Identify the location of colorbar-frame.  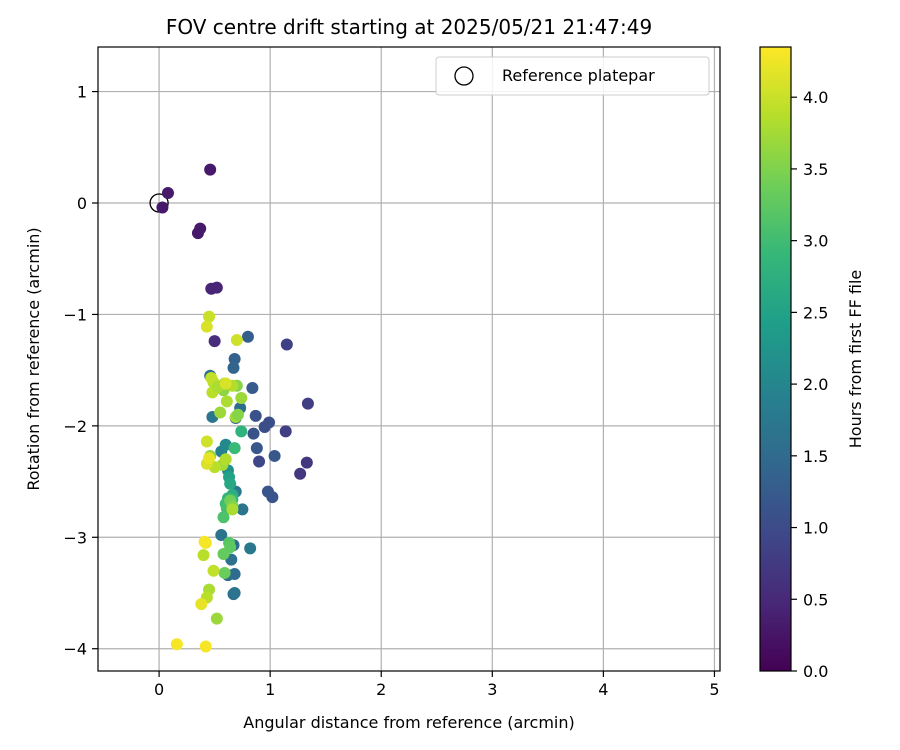
(775, 359).